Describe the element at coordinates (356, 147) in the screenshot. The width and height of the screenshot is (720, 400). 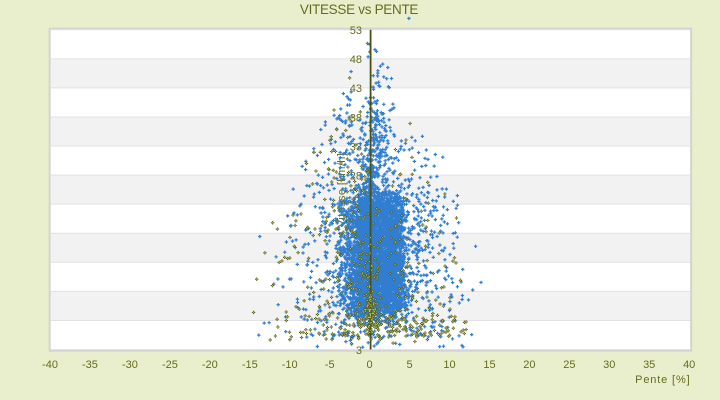
I see `svg-text: 33` at that location.